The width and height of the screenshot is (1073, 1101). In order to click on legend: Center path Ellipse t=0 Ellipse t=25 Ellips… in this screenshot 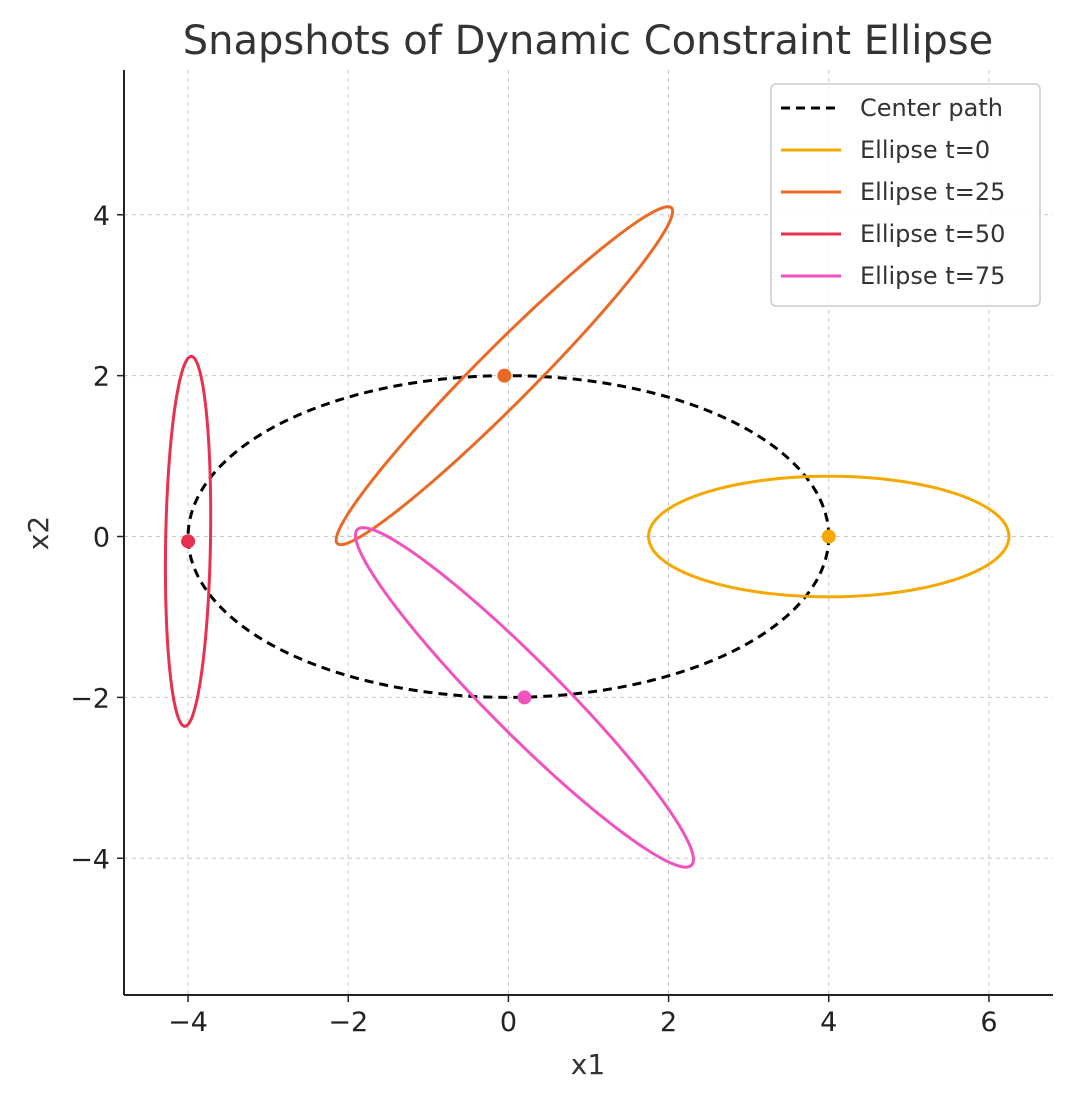, I will do `click(905, 195)`.